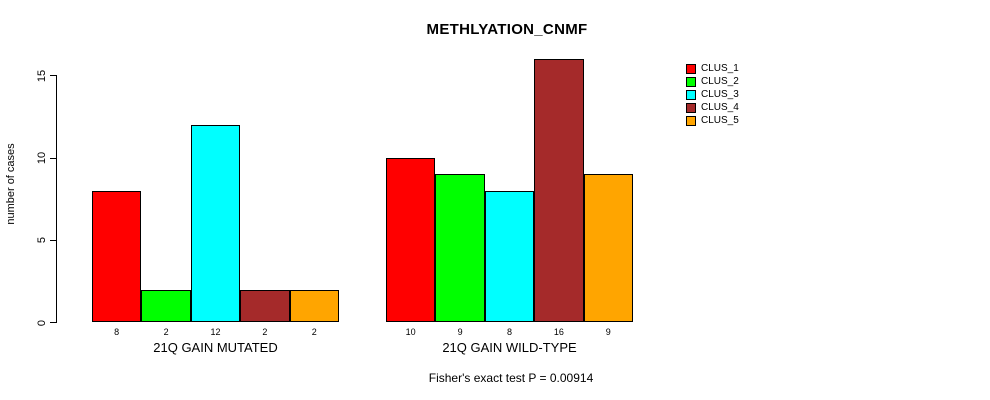 The width and height of the screenshot is (990, 400). What do you see at coordinates (215, 347) in the screenshot?
I see `category-label: 21Q GAIN MUTATED` at bounding box center [215, 347].